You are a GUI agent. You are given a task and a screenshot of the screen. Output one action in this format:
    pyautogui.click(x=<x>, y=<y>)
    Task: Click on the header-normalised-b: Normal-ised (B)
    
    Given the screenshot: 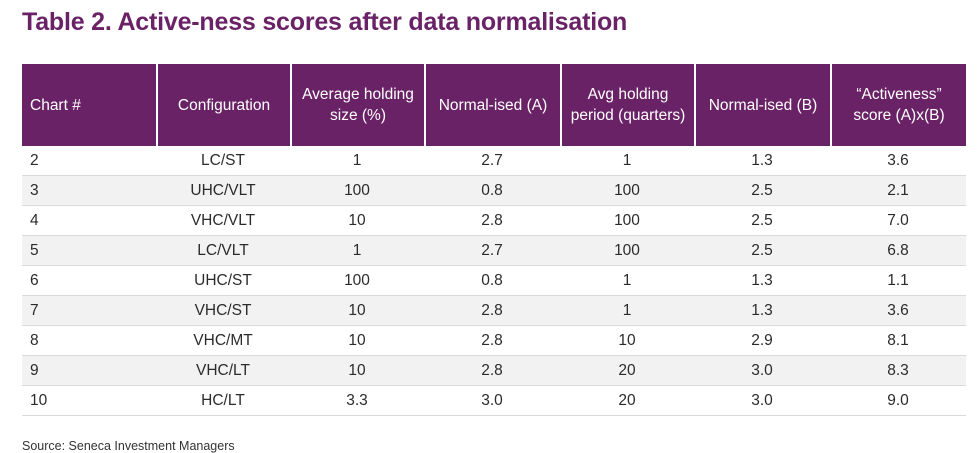 What is the action you would take?
    pyautogui.click(x=762, y=105)
    